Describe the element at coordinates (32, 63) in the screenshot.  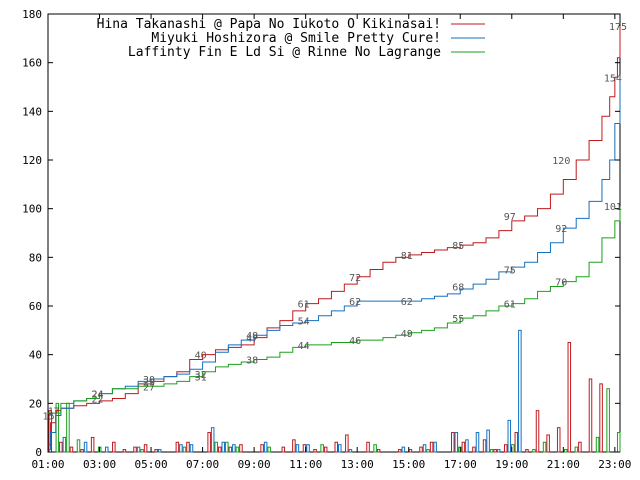
I see `y-tick-label: 160` at that location.